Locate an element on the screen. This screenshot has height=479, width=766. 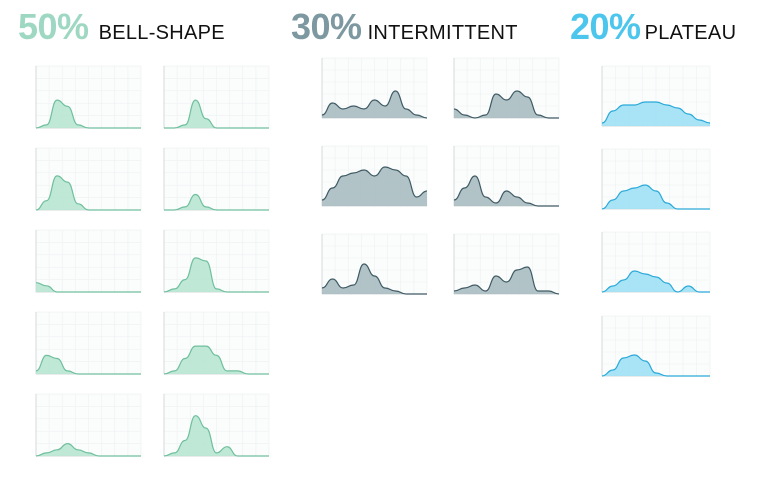
label-bell-shape: BELL-SHAPE is located at coordinates (161, 33).